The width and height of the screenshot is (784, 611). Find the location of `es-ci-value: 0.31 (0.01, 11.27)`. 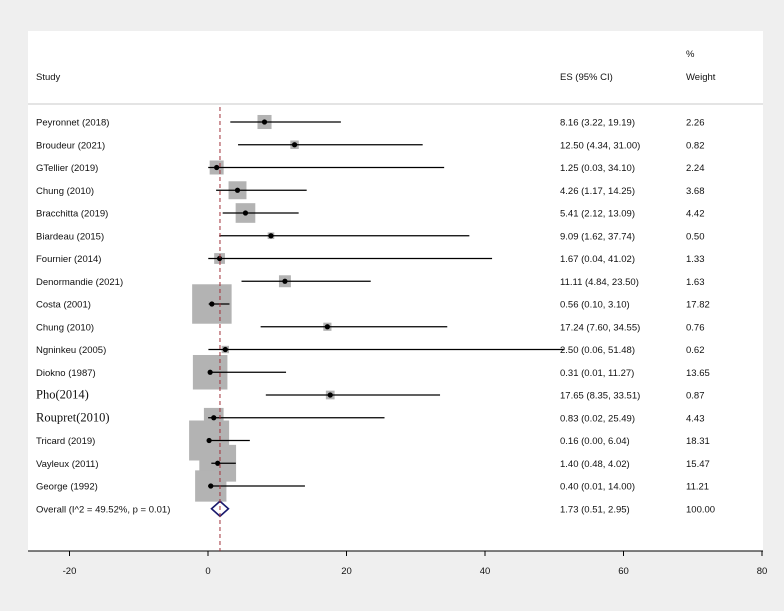

es-ci-value: 0.31 (0.01, 11.27) is located at coordinates (597, 373).